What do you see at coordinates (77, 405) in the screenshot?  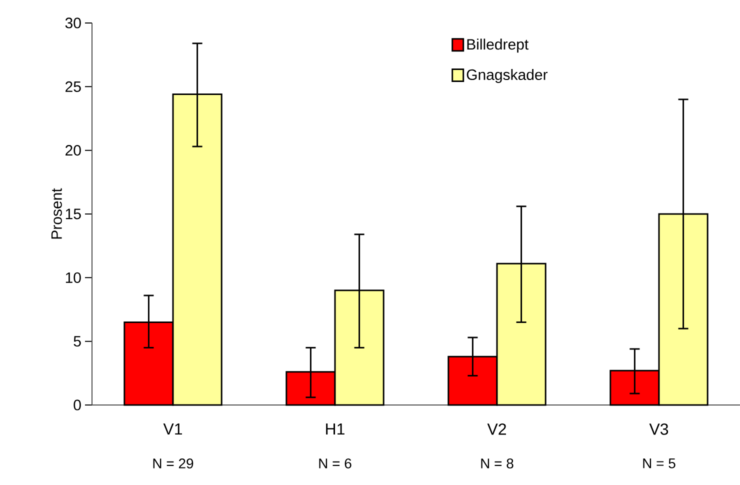 I see `y-tick-label: 0` at bounding box center [77, 405].